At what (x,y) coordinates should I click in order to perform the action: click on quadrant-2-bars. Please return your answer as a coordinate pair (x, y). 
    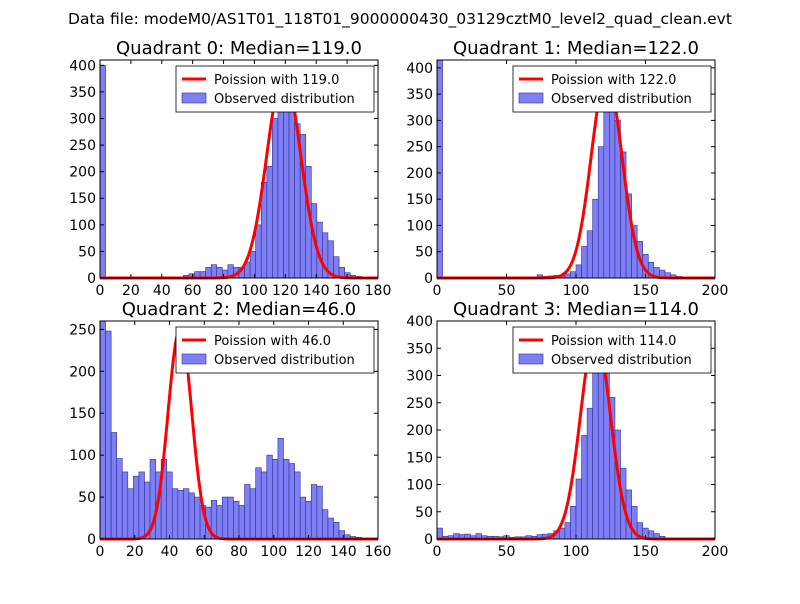
    Looking at the image, I should click on (230, 430).